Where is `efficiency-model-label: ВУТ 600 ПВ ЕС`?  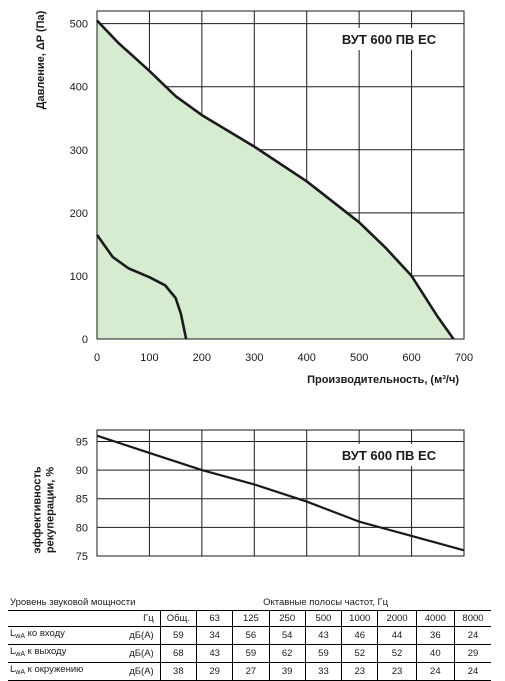
efficiency-model-label: ВУТ 600 ПВ ЕС is located at coordinates (389, 455).